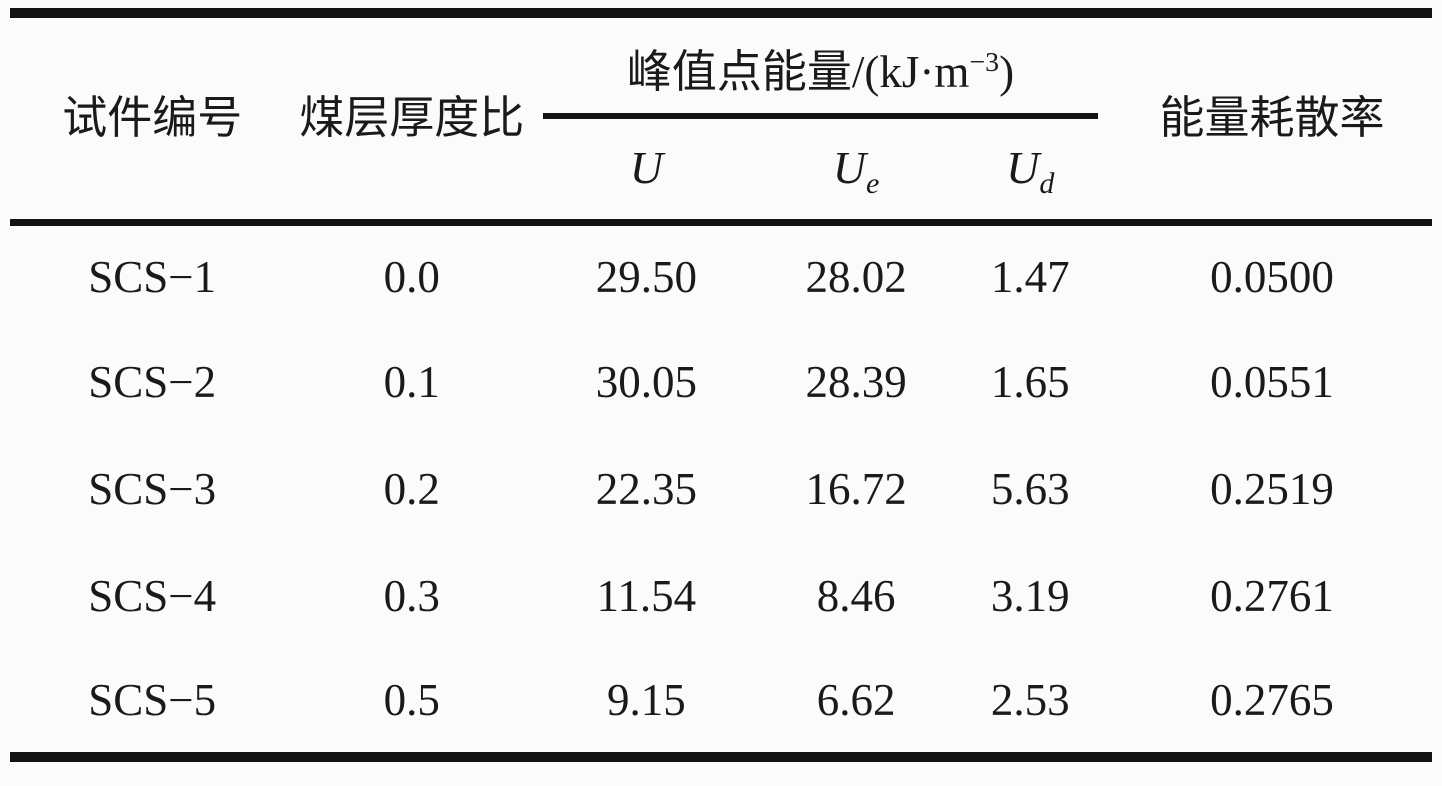  What do you see at coordinates (856, 488) in the screenshot?
I see `cell-ue: 16.72` at bounding box center [856, 488].